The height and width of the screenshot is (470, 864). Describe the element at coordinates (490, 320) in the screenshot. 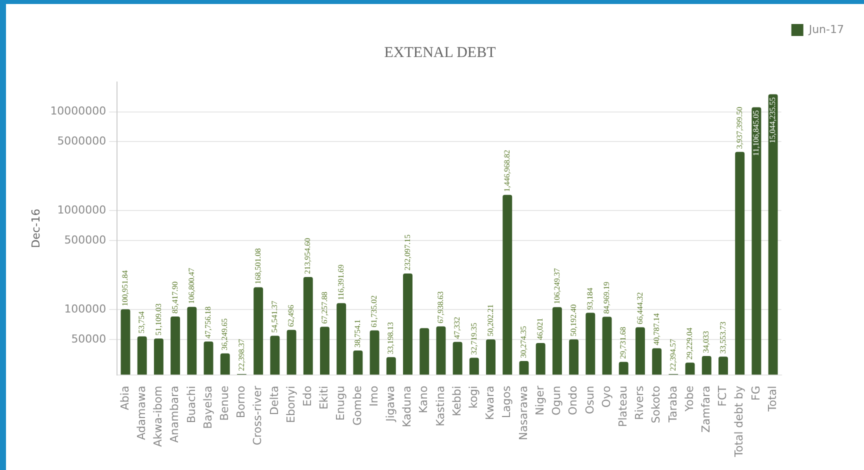

I see `data-label: 50,202.21` at that location.